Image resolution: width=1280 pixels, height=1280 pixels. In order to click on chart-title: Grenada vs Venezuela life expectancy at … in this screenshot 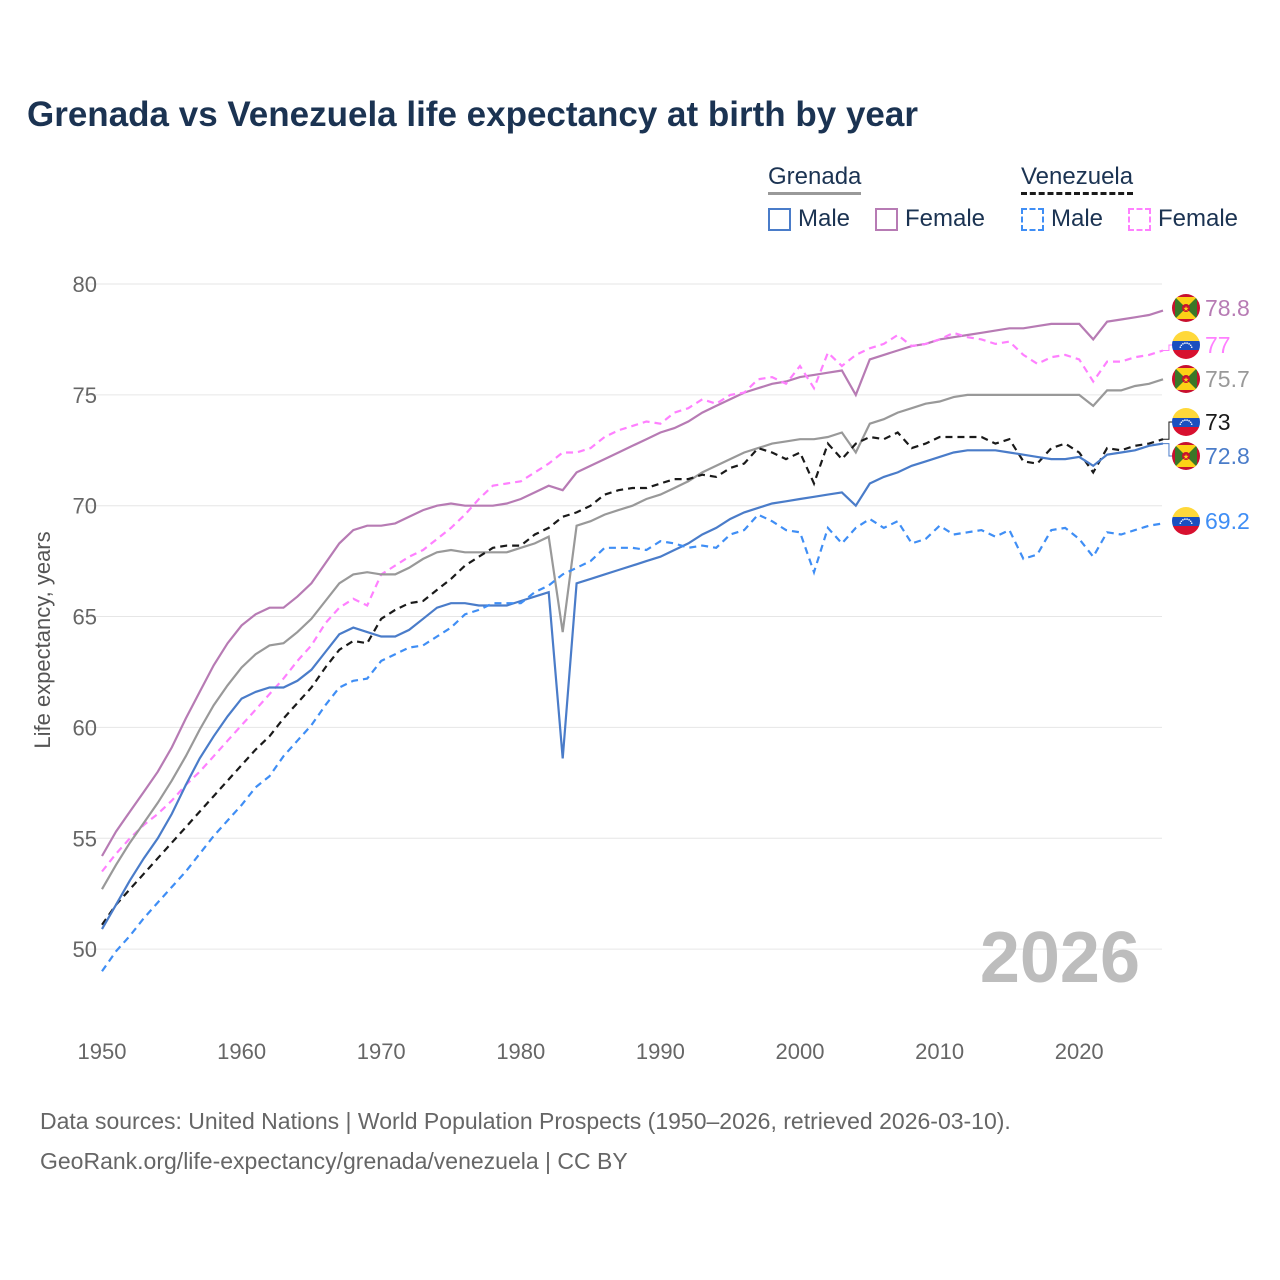, I will do `click(472, 114)`.